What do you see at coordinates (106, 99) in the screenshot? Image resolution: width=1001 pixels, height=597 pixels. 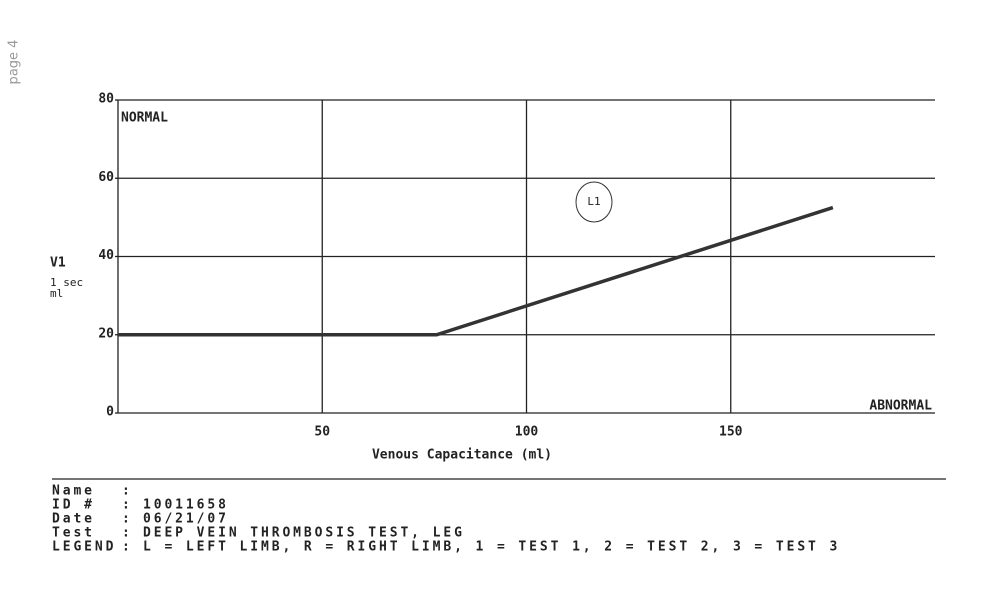 I see `y-tick-label: 80` at bounding box center [106, 99].